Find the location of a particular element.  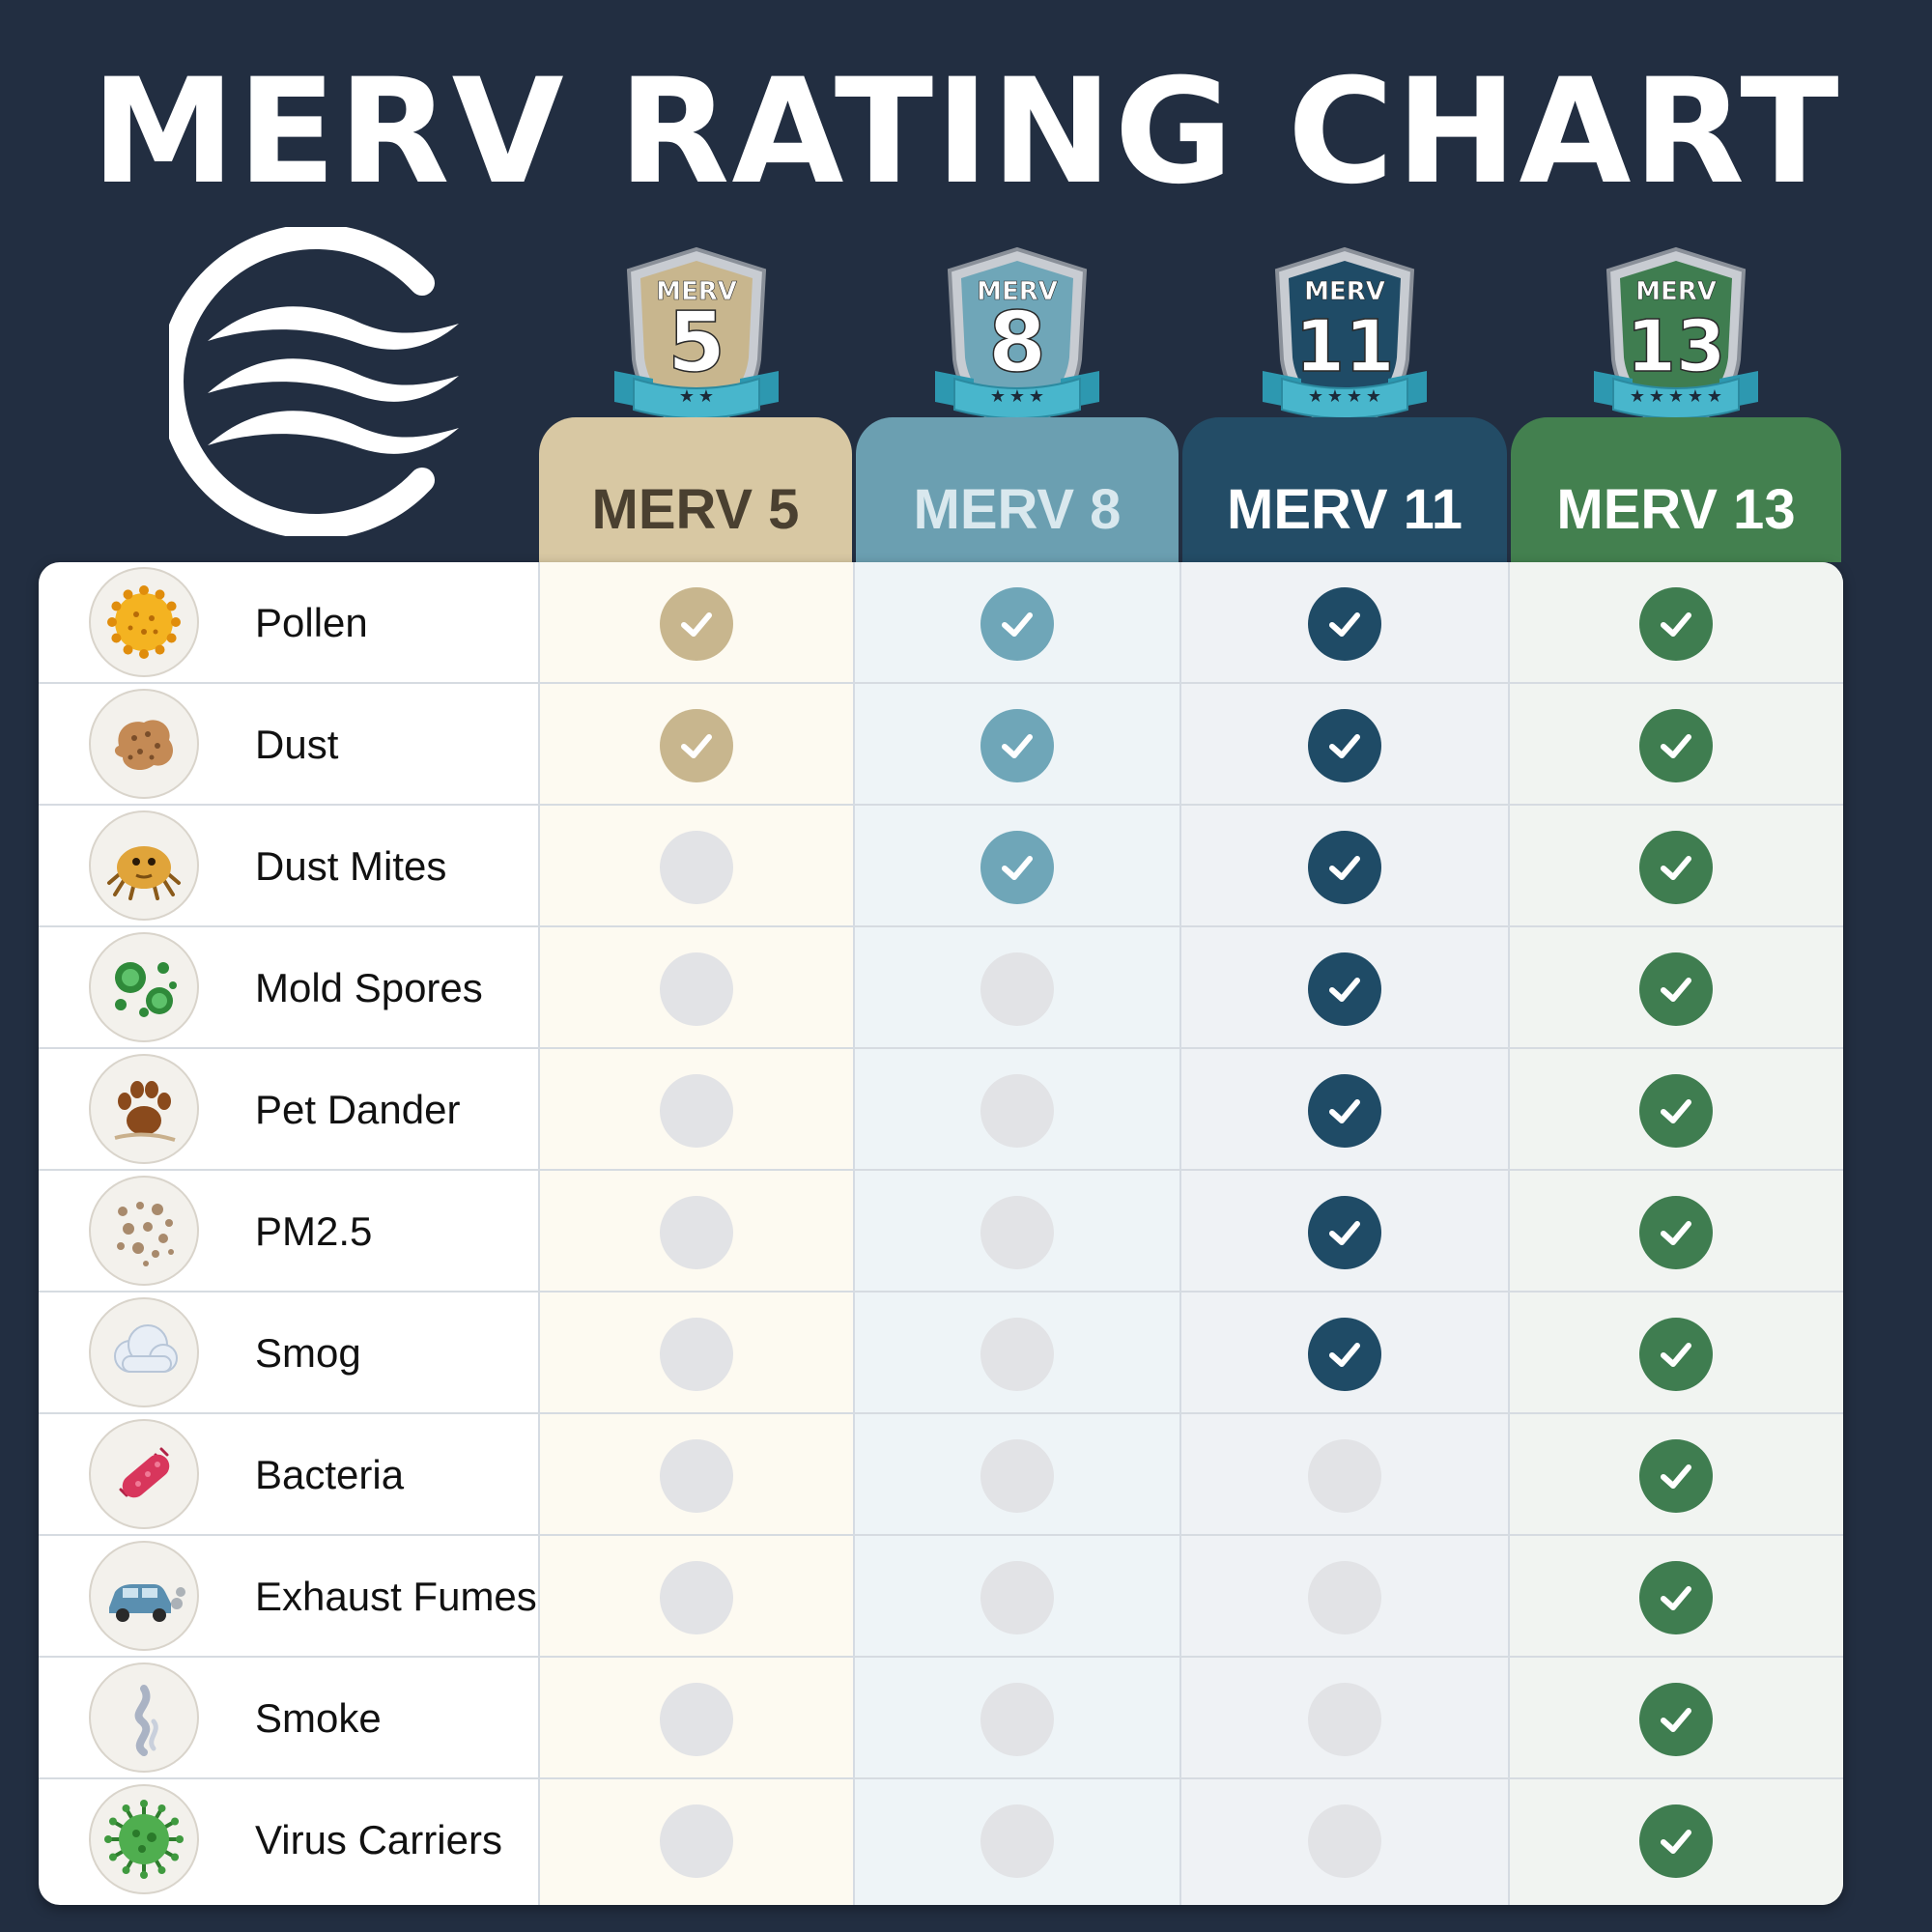

merv-13-badge: ★ ★ ★ ★ ★ MERV 13 is located at coordinates (1676, 344).